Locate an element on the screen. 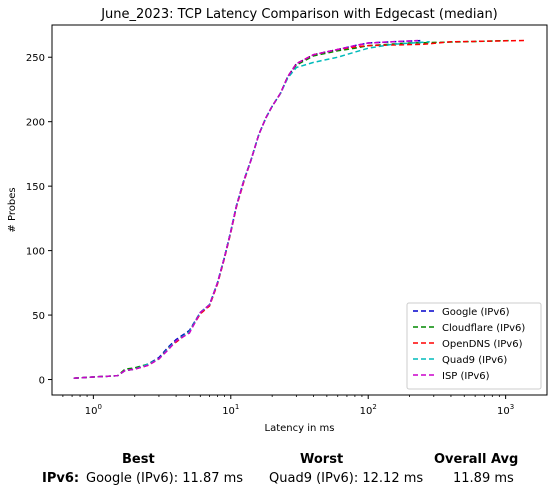 The width and height of the screenshot is (555, 496). x-tick-label: 10² is located at coordinates (368, 410).